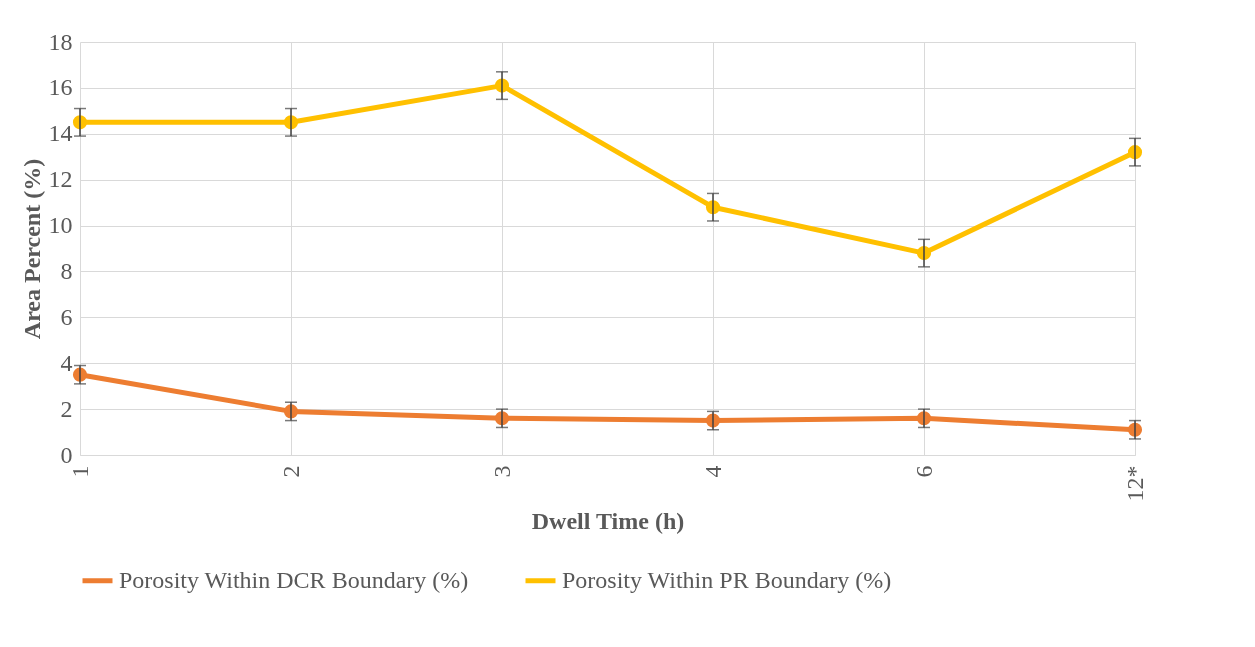  Describe the element at coordinates (66, 316) in the screenshot. I see `y-tick-label: 6` at that location.